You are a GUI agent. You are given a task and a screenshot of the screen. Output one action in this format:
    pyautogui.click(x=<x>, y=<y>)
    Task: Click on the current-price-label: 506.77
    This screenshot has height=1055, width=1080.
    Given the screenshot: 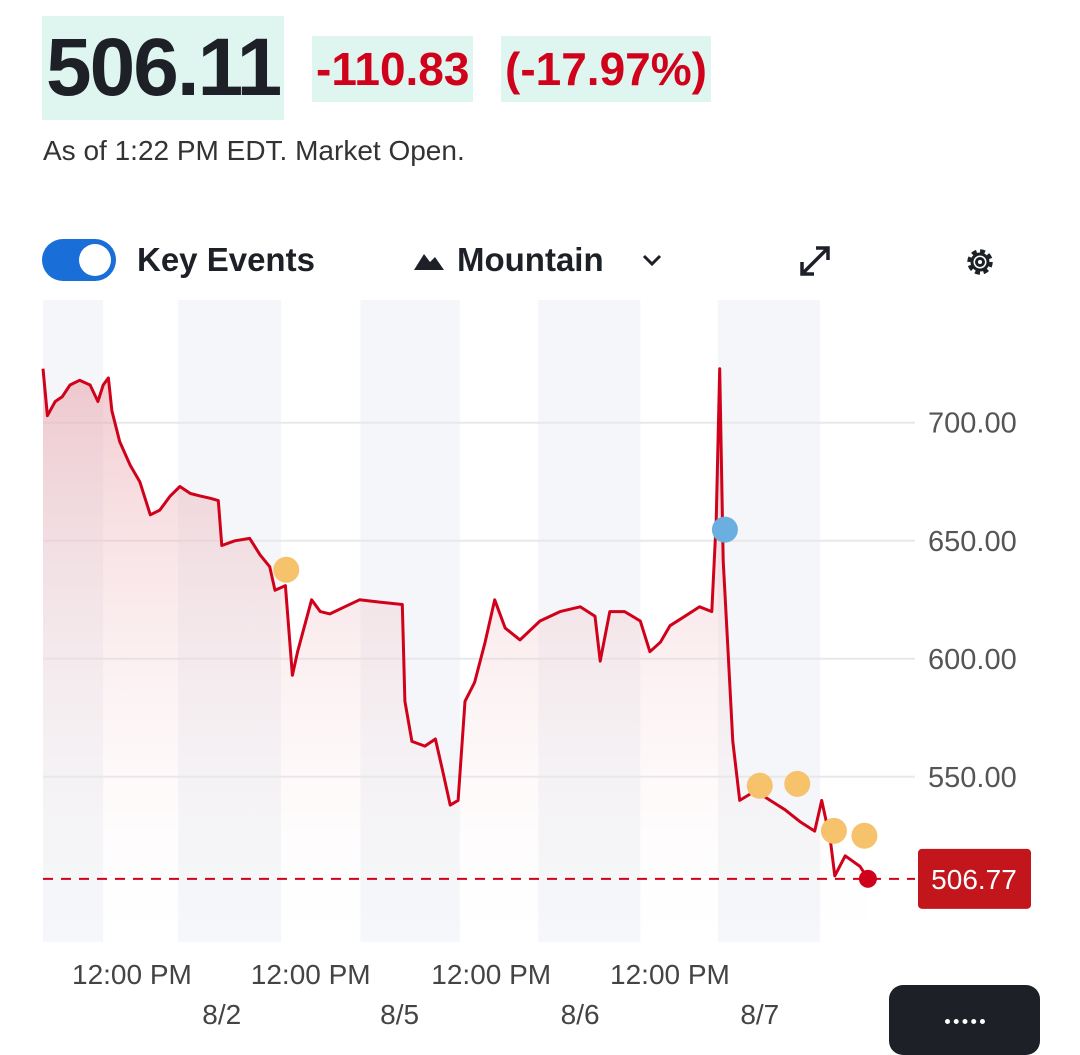 What is the action you would take?
    pyautogui.click(x=974, y=879)
    